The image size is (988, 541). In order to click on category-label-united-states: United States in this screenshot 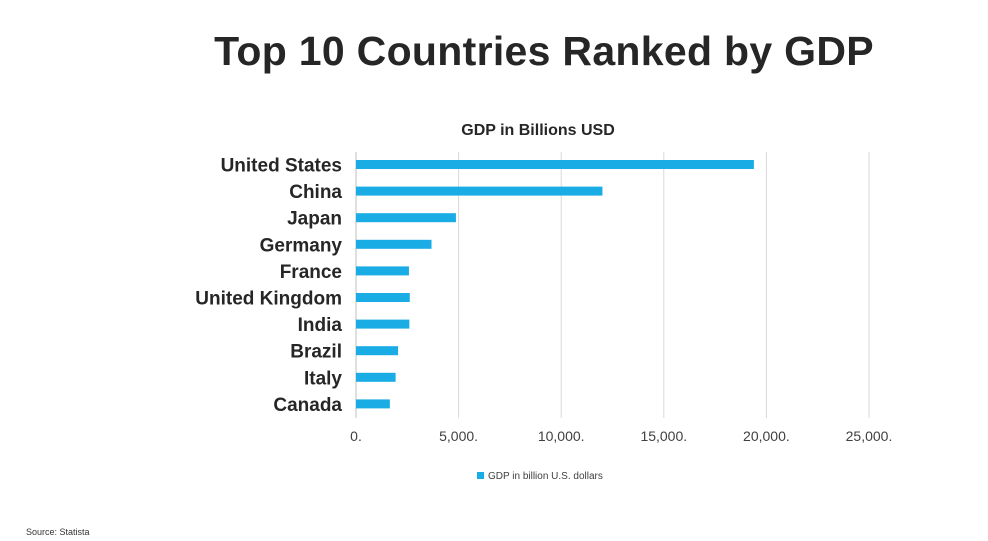, I will do `click(281, 166)`.